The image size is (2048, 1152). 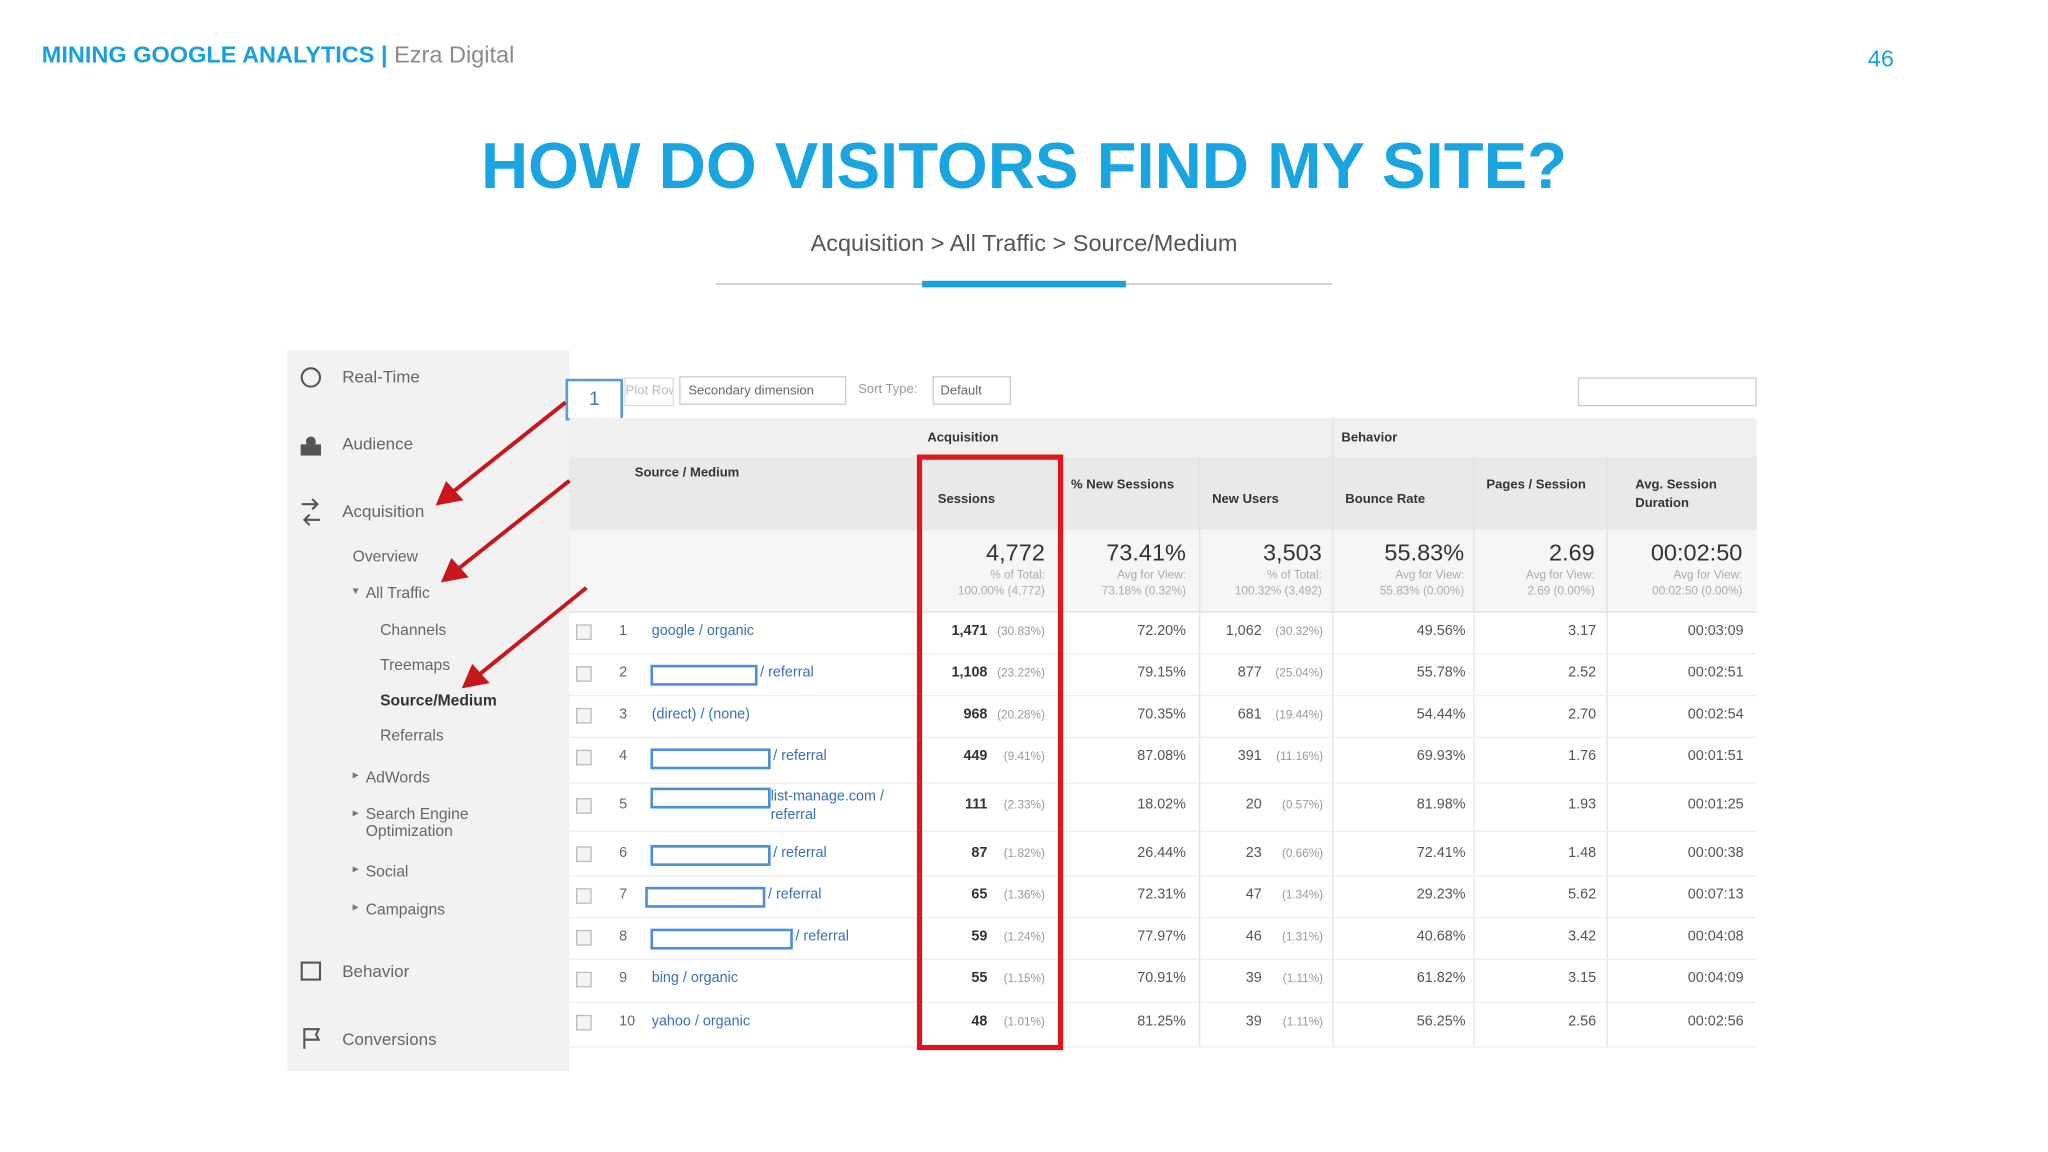 What do you see at coordinates (979, 853) in the screenshot?
I see `sessions: 87` at bounding box center [979, 853].